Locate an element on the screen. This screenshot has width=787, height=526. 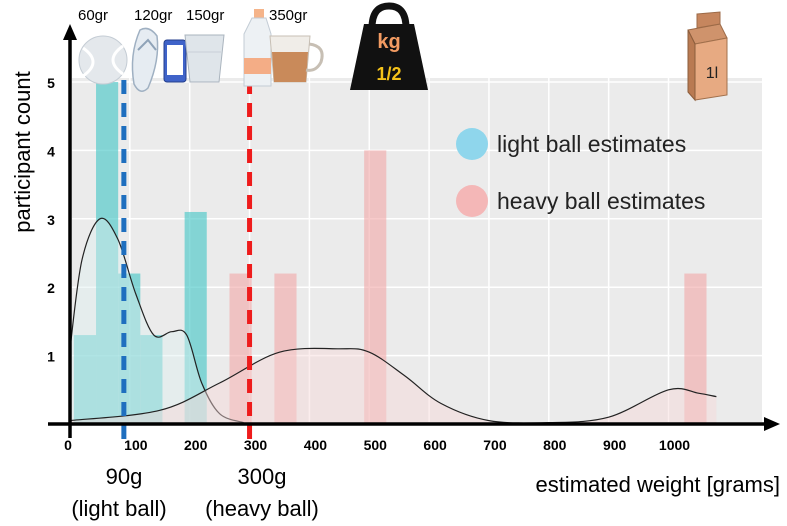
x-tick-label-100: 100 is located at coordinates (136, 445).